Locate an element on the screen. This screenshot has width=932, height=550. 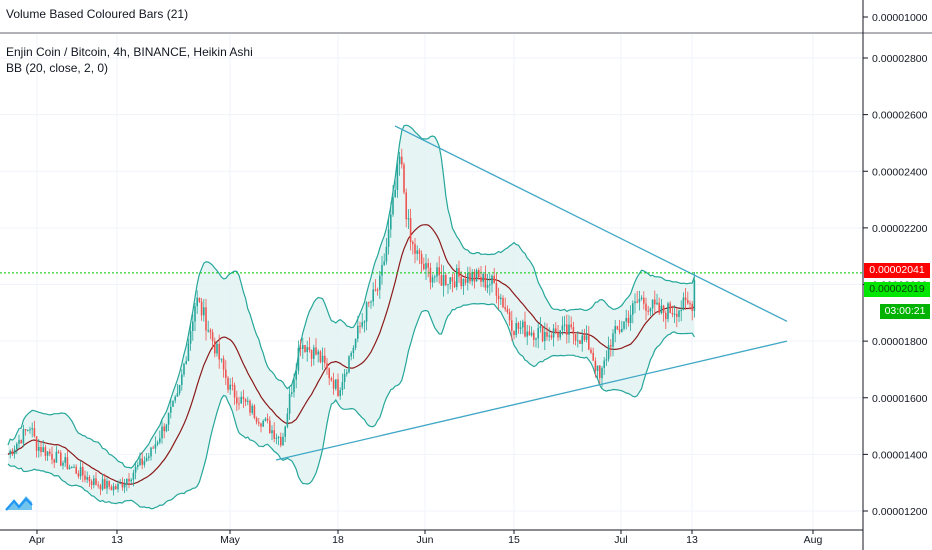
x-tick-label: Aug is located at coordinates (813, 540).